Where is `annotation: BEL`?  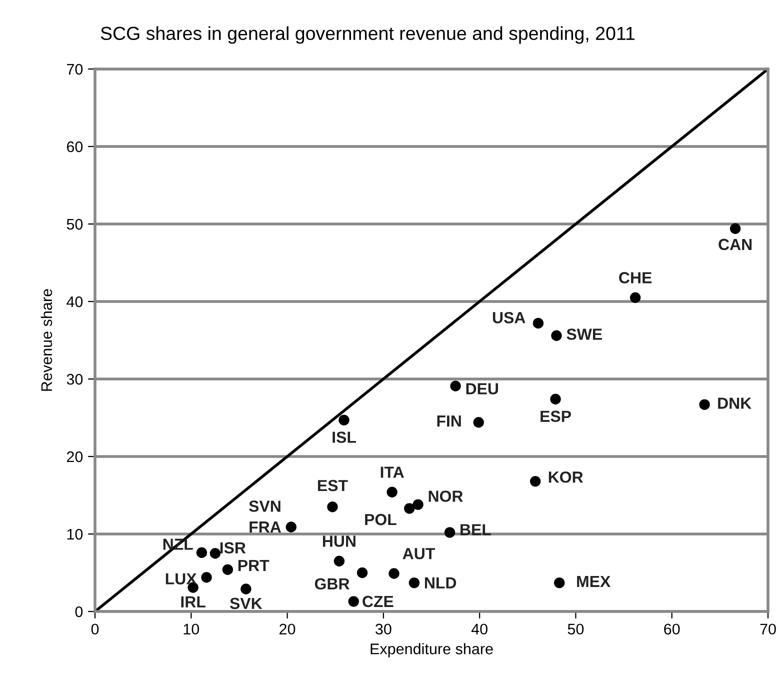 annotation: BEL is located at coordinates (475, 530).